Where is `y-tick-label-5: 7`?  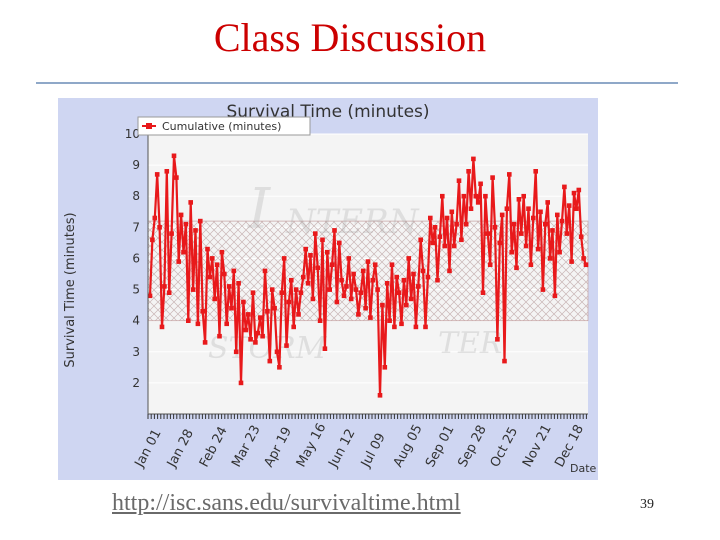 y-tick-label-5: 7 is located at coordinates (136, 227).